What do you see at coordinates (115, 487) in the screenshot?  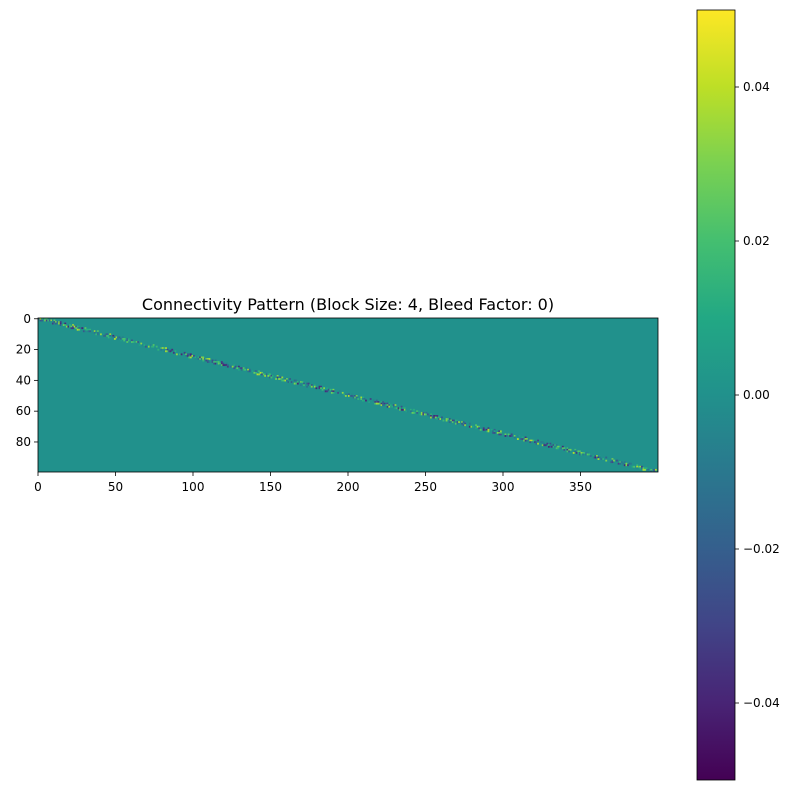 I see `x-tick-label: 50` at bounding box center [115, 487].